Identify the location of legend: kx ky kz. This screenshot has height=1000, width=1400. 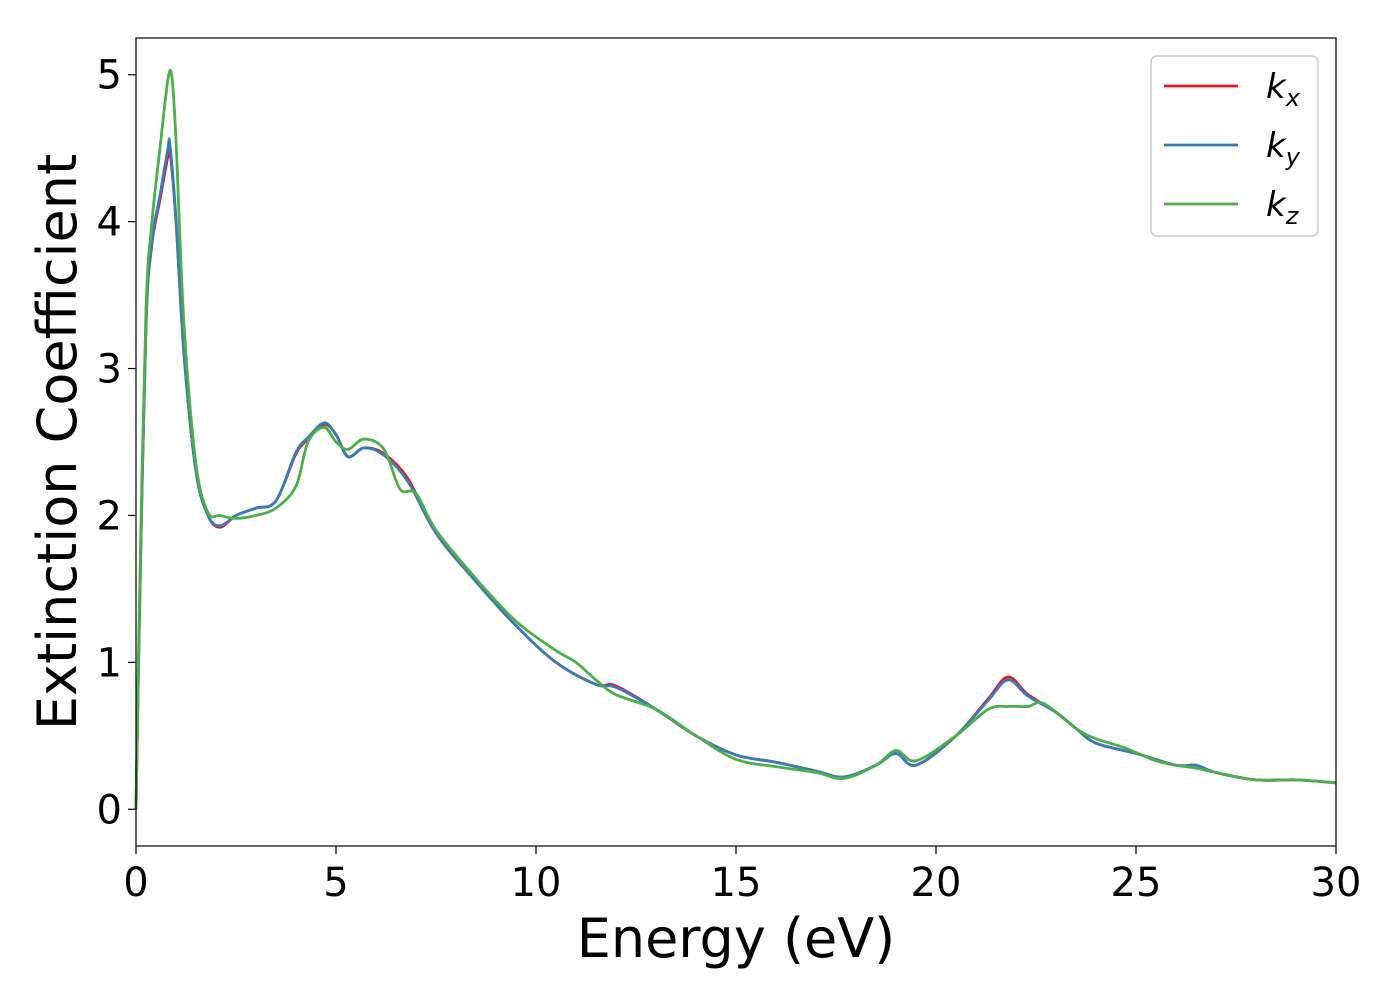
(1234, 146).